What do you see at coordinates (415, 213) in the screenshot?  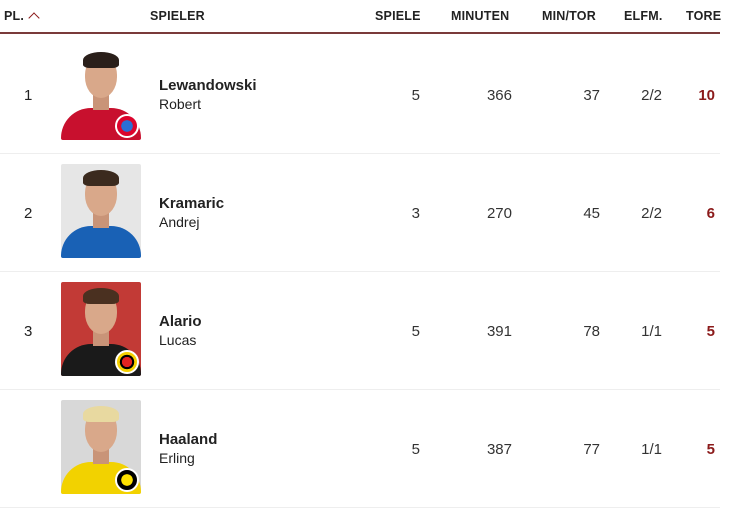 I see `spiele-value: 3` at bounding box center [415, 213].